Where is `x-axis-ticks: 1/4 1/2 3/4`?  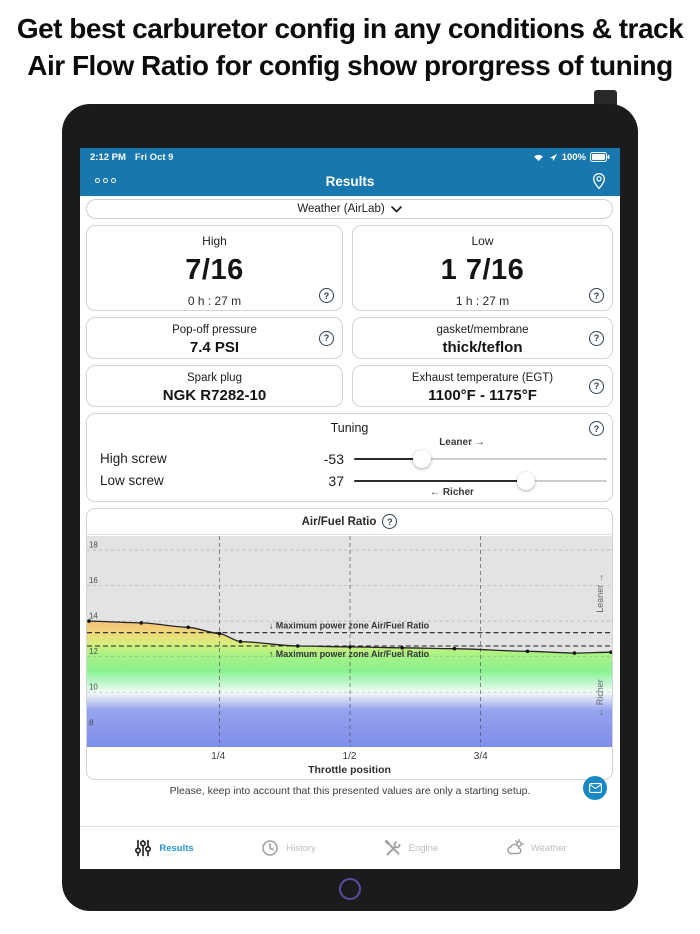 x-axis-ticks: 1/4 1/2 3/4 is located at coordinates (349, 757).